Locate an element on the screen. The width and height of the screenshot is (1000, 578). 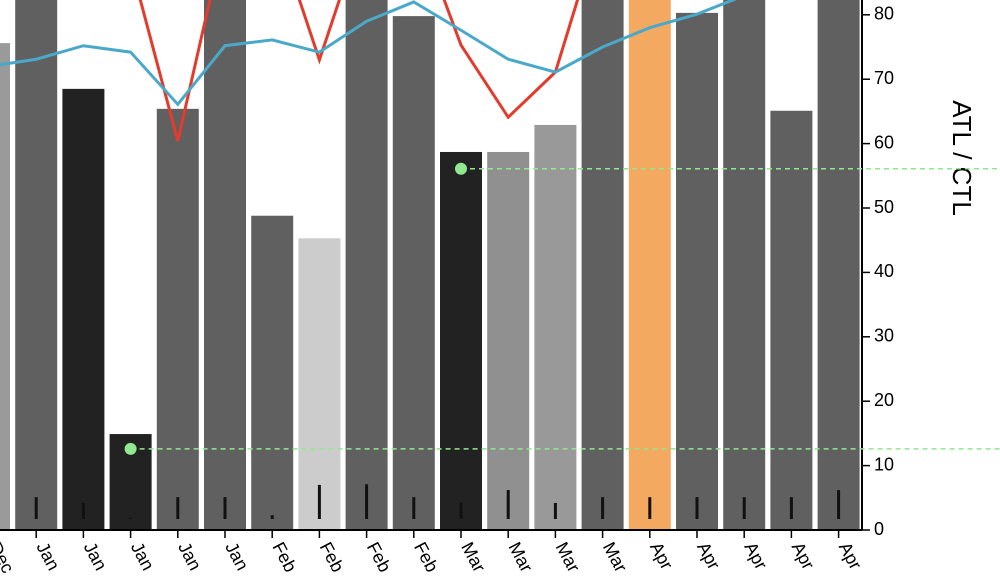
x-tick-label: Dec is located at coordinates (9, 558).